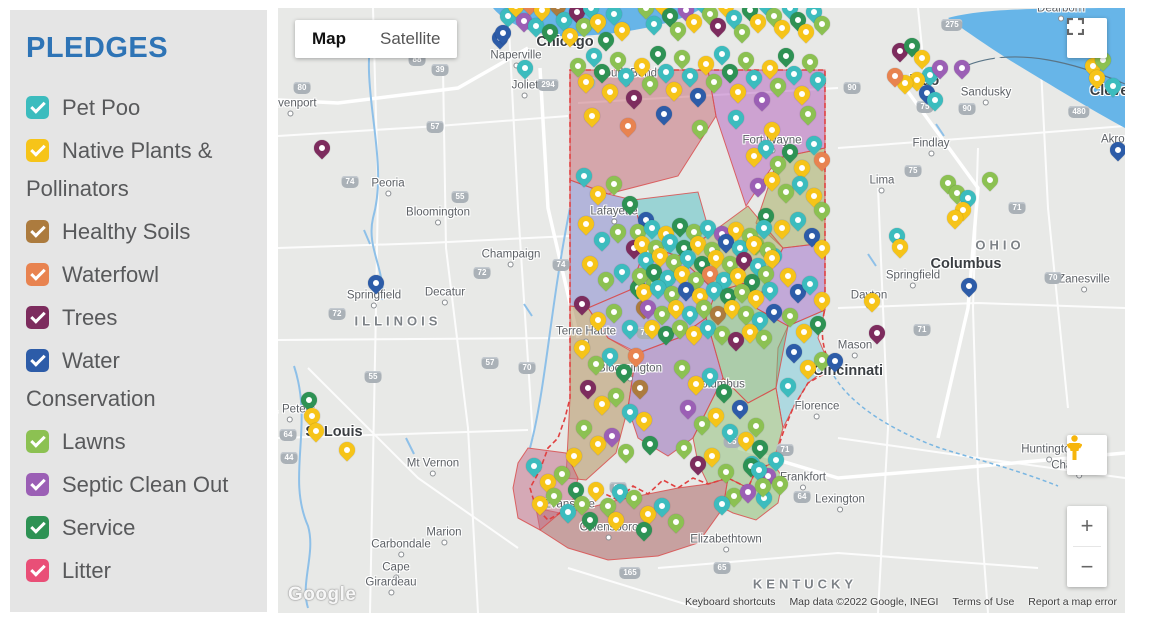 This screenshot has width=1159, height=624. Describe the element at coordinates (640, 388) in the screenshot. I see `map-marker-br` at that location.